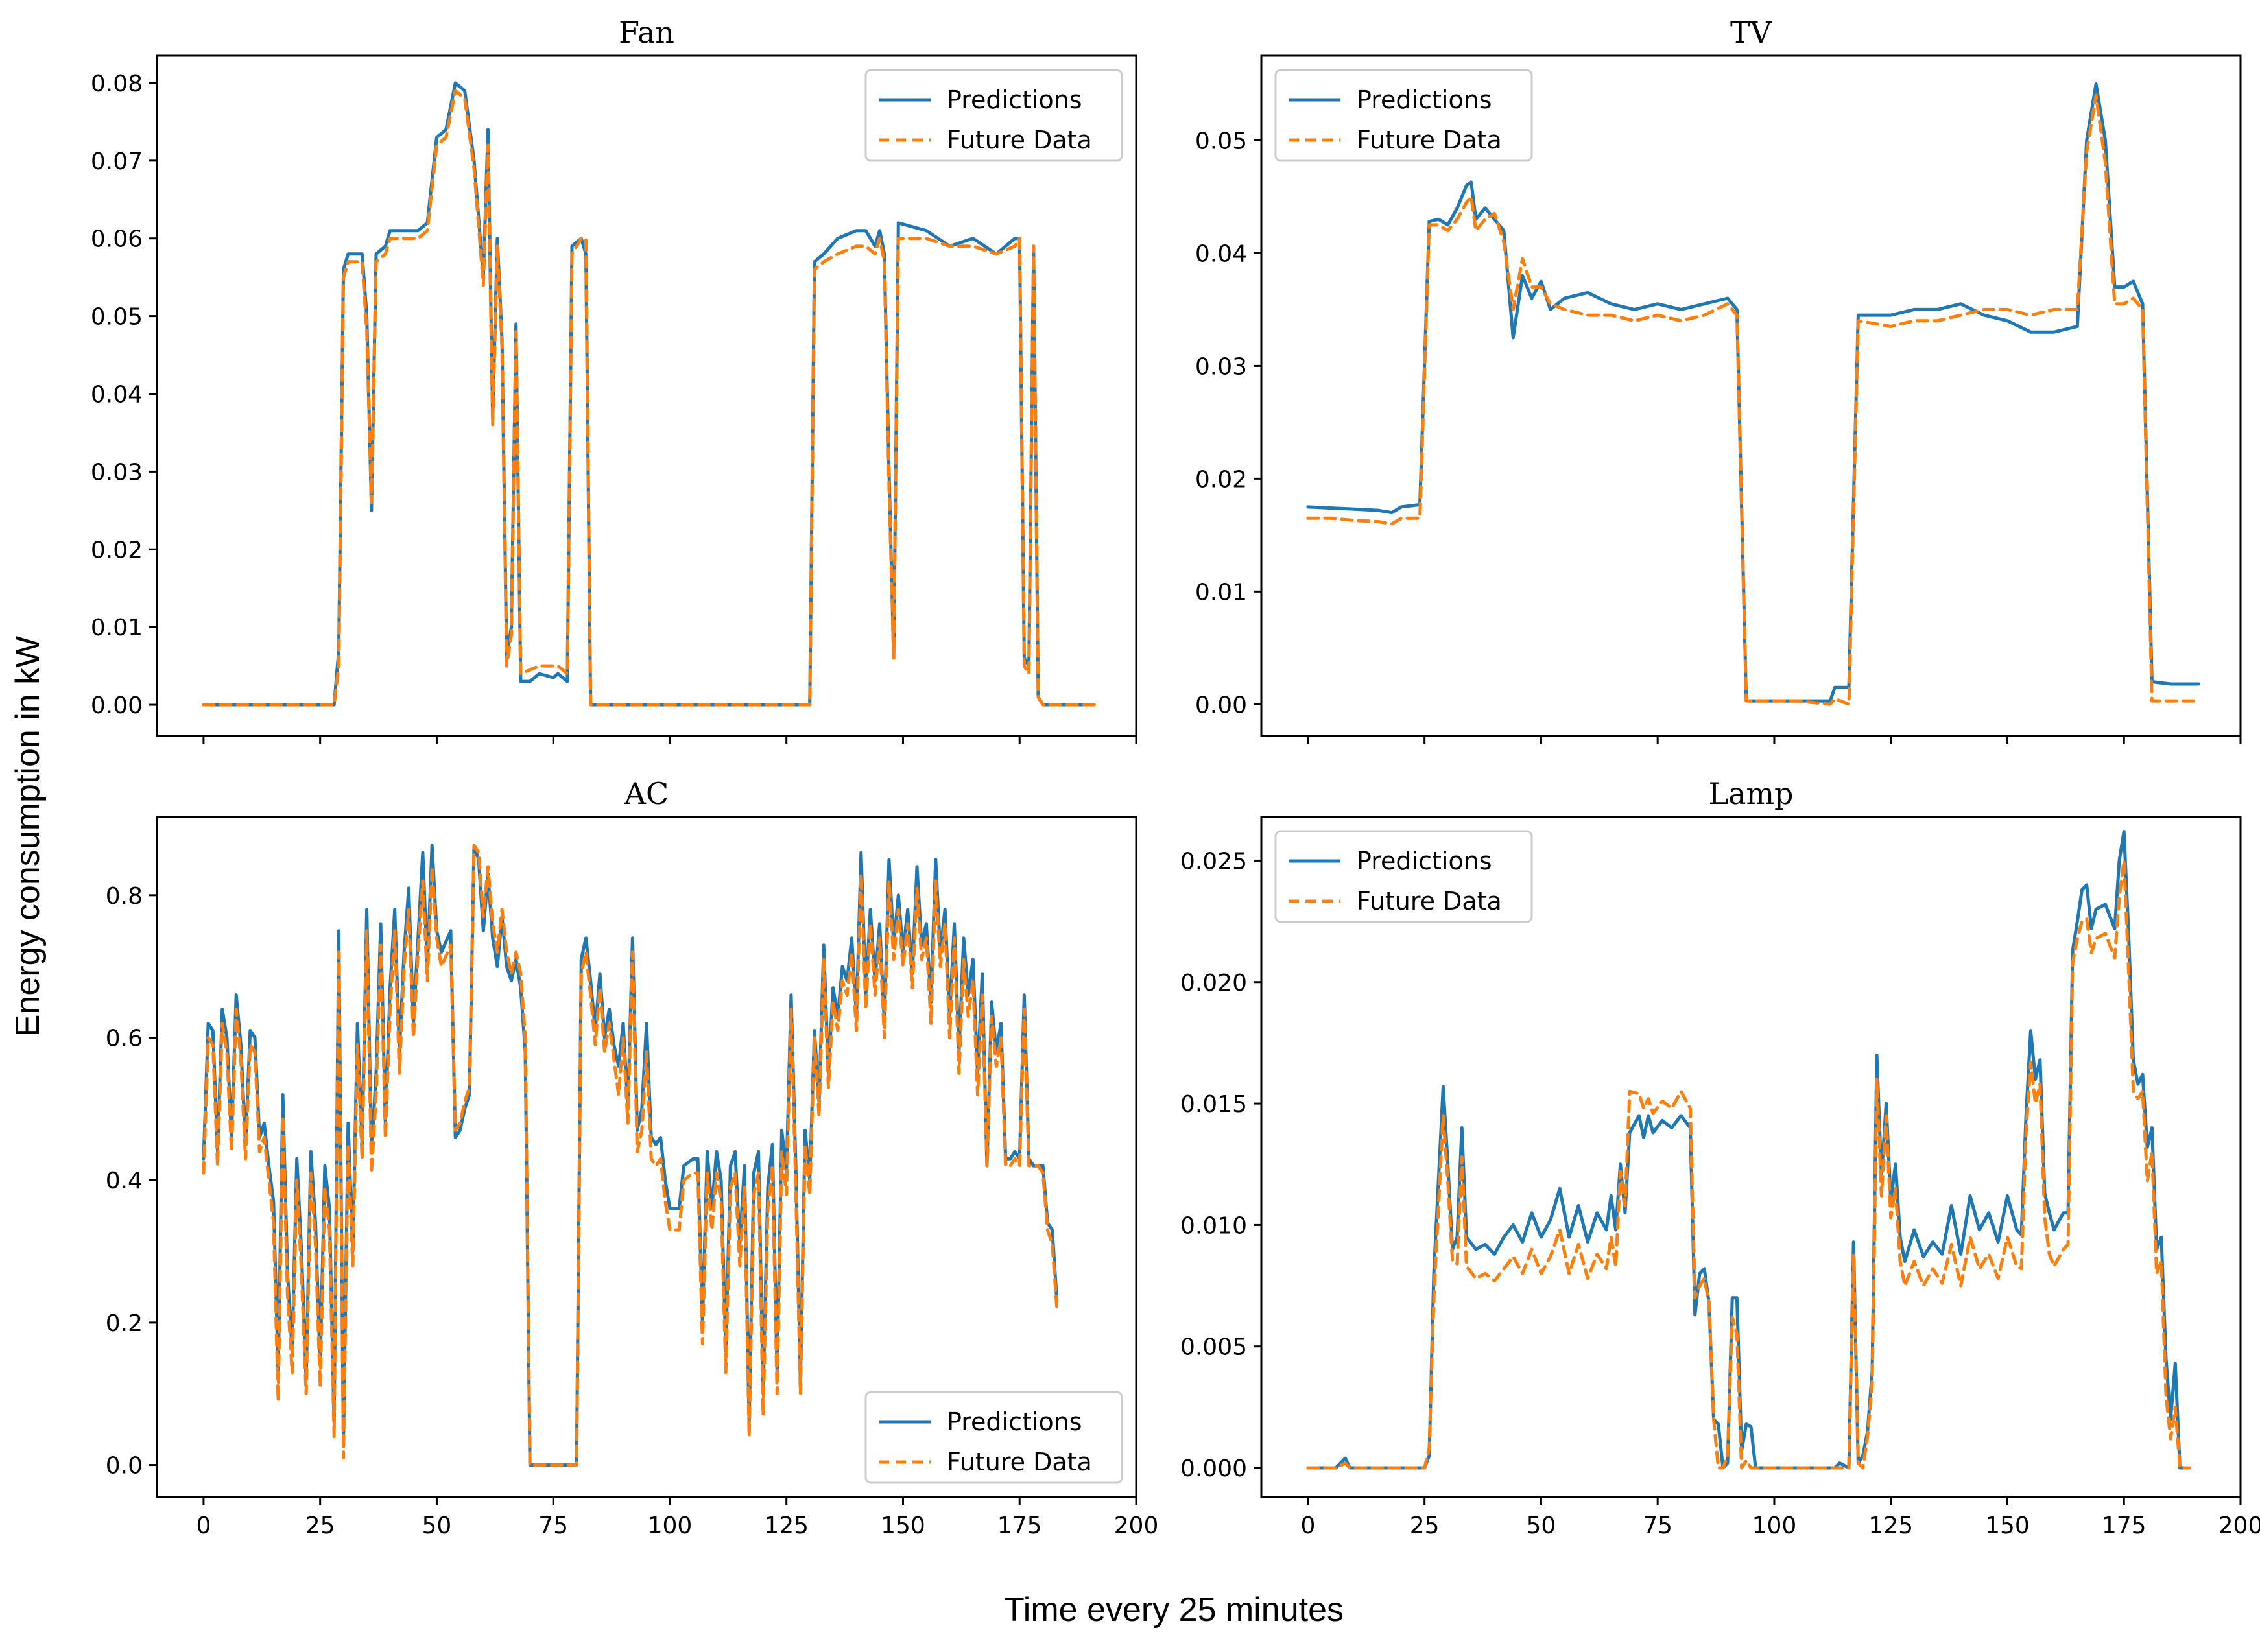 This screenshot has width=2260, height=1652. Describe the element at coordinates (1213, 1469) in the screenshot. I see `y-tick-label: 0.000` at that location.